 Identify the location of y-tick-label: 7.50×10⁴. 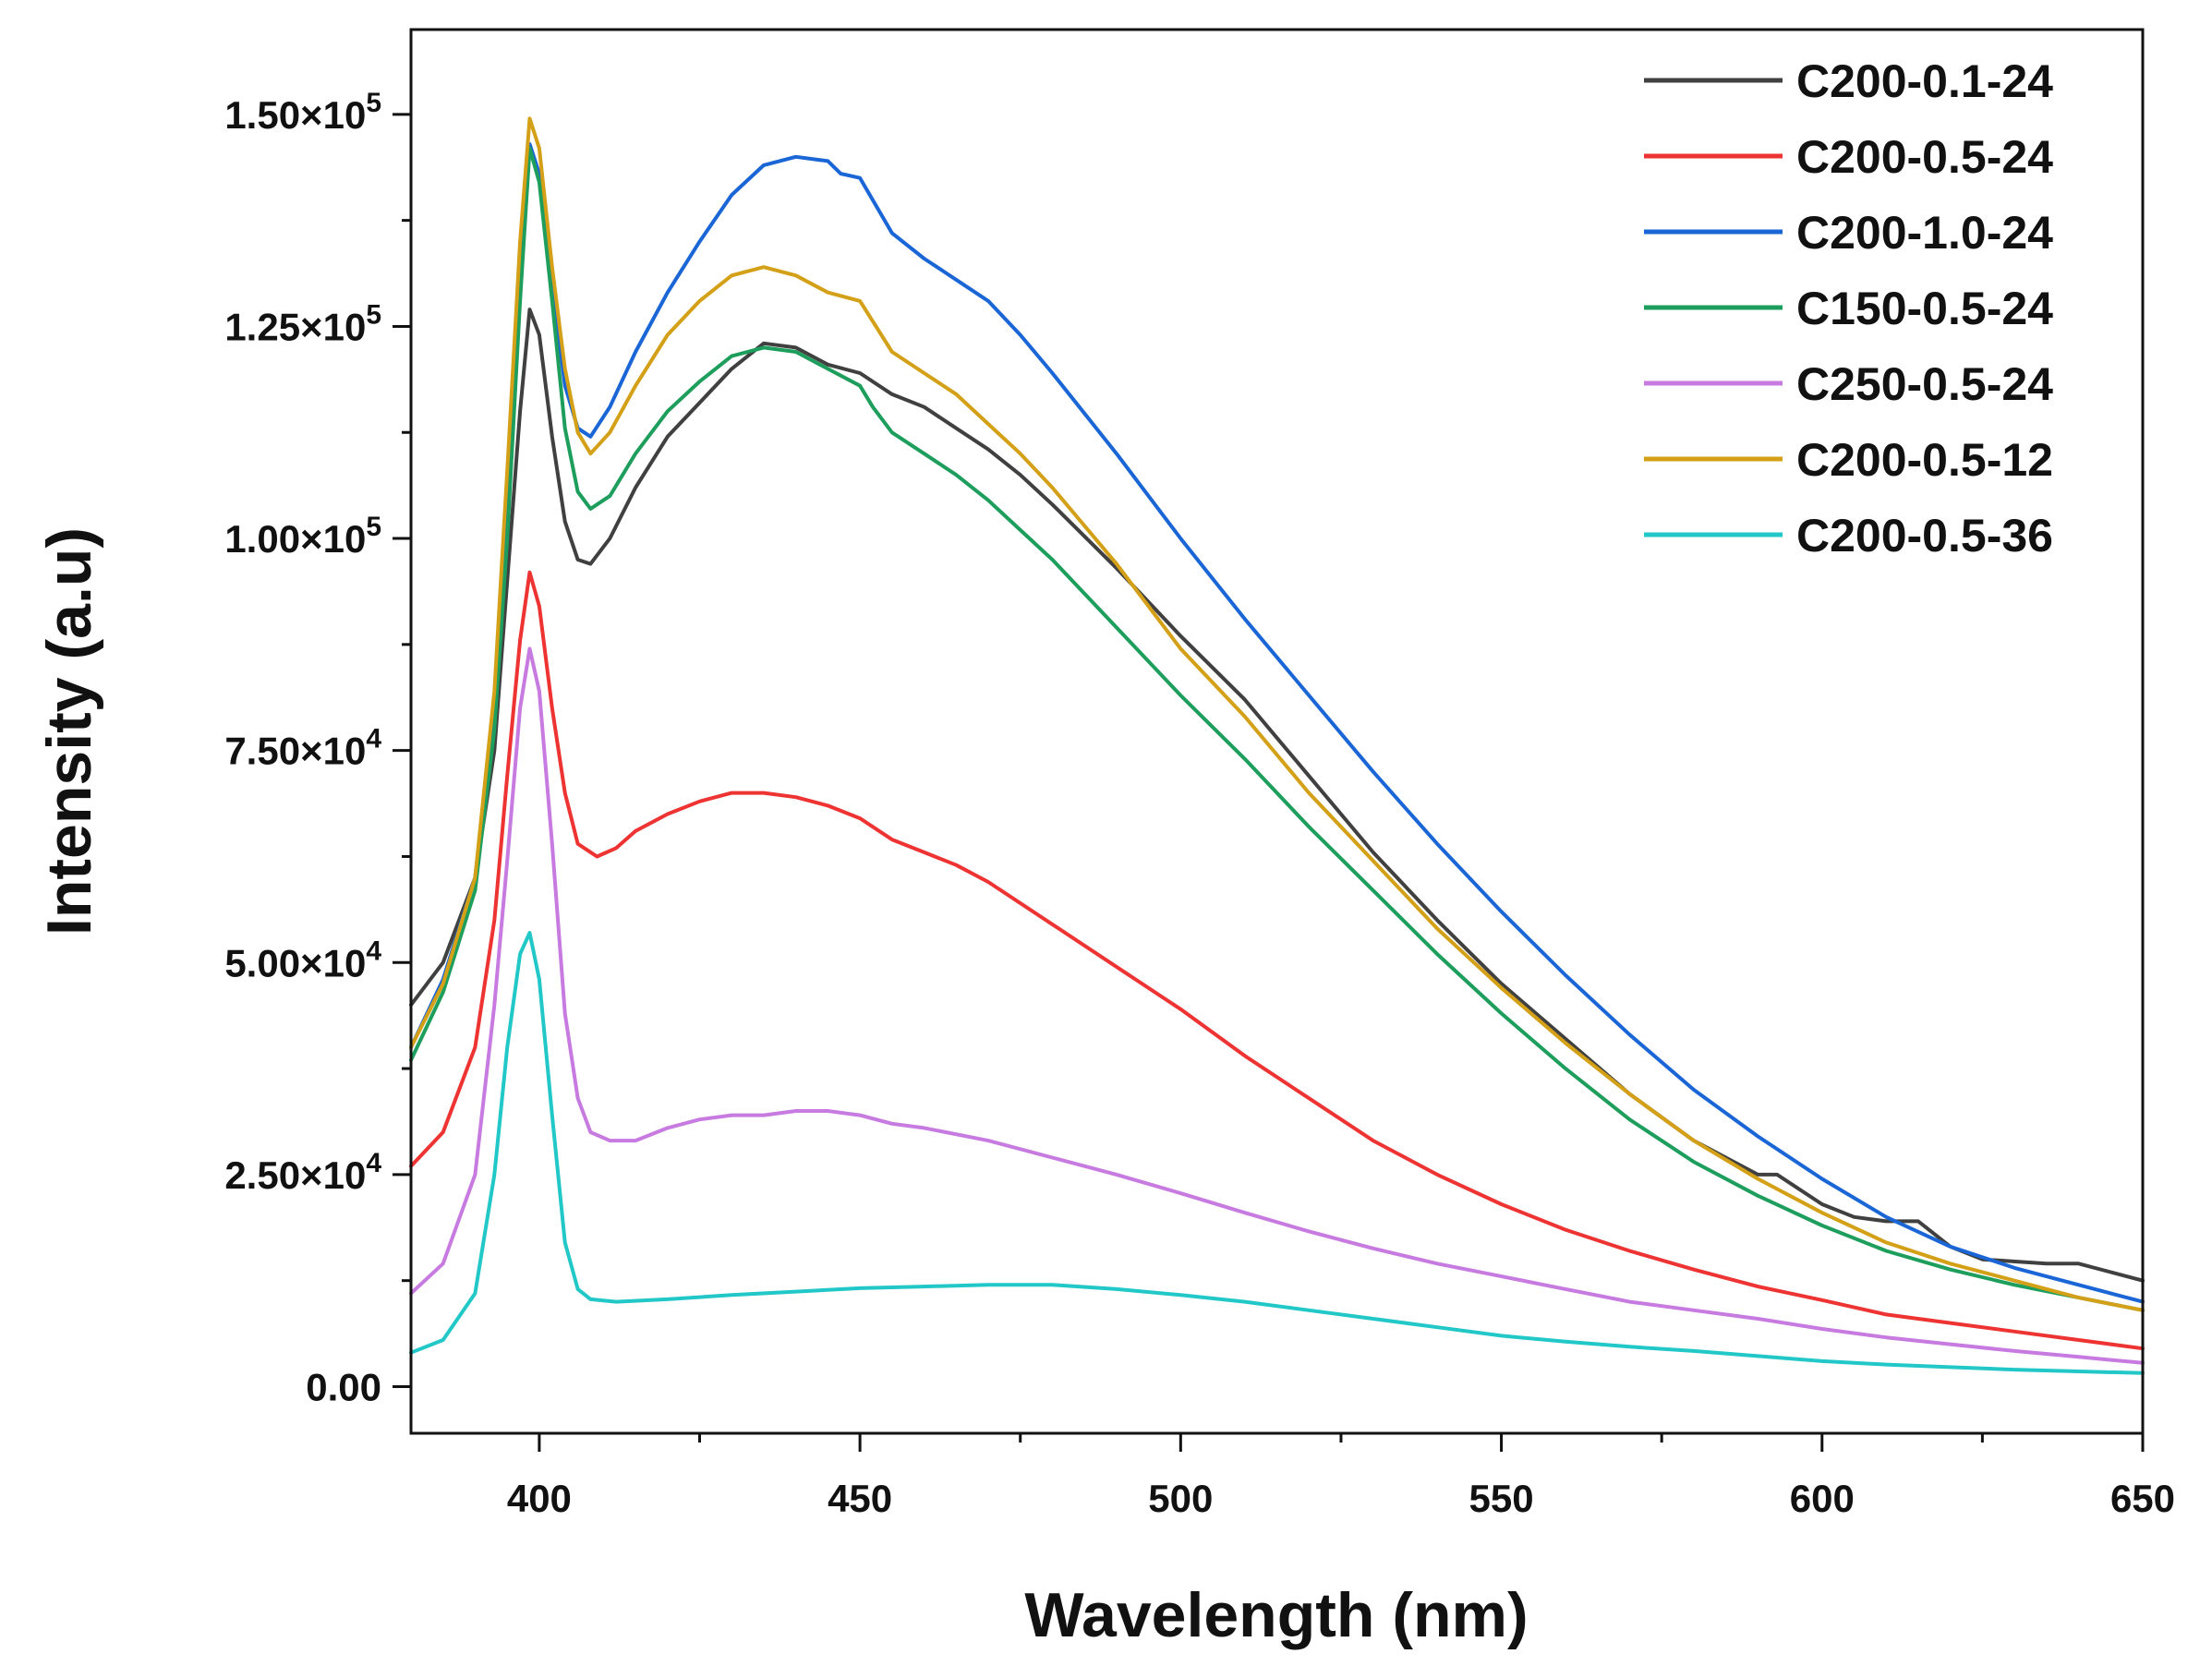
(302, 749).